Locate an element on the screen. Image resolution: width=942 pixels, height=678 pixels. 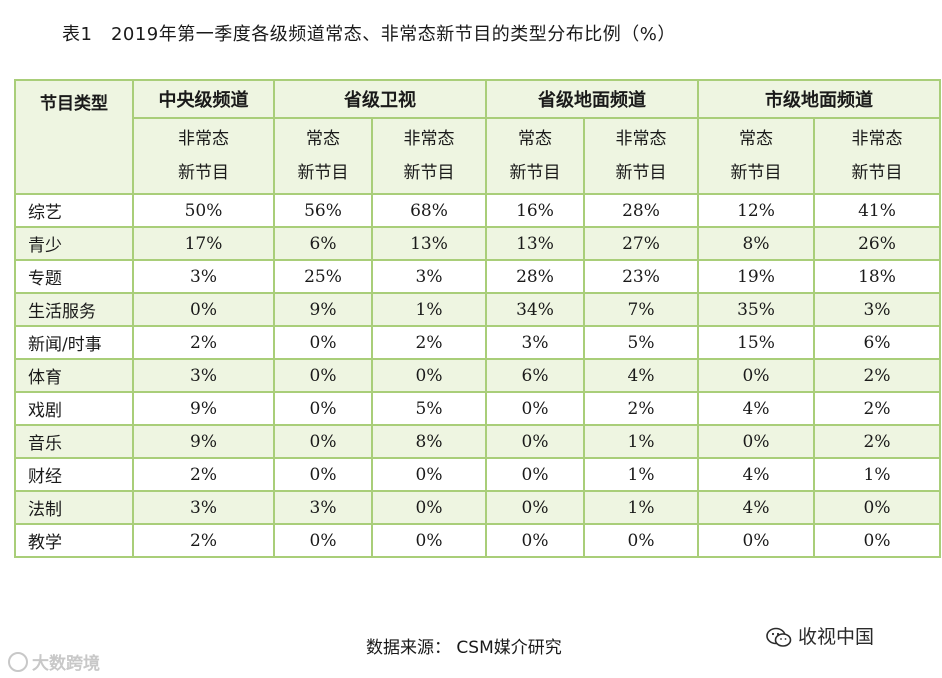
cell-value: 27% is located at coordinates (641, 243).